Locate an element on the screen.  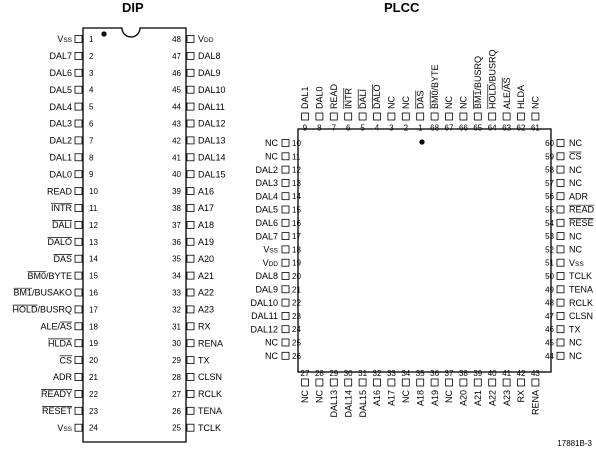
dip-pin-23: RESET 23 is located at coordinates (69, 411).